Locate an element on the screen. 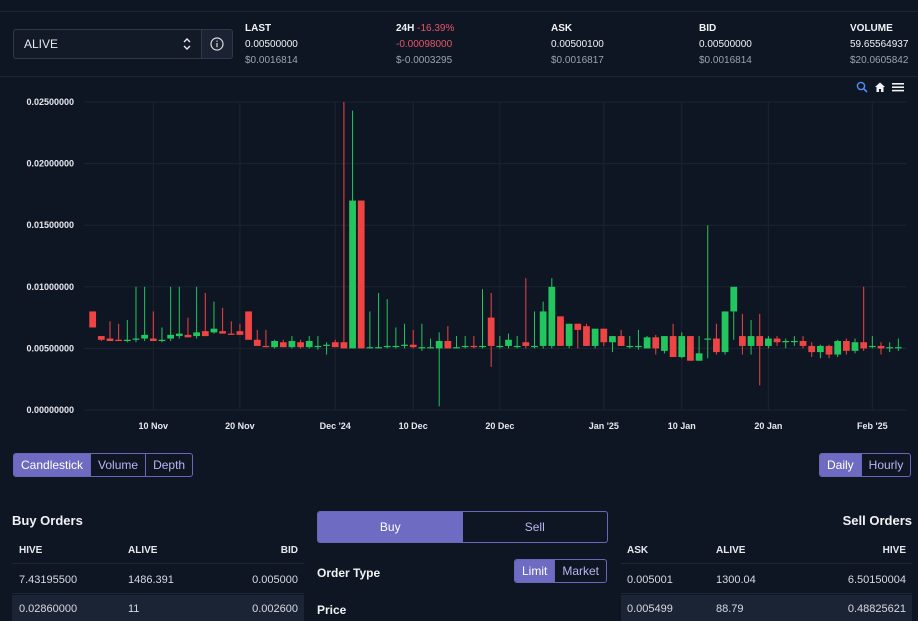  sell-tab-button: Sell is located at coordinates (535, 527).